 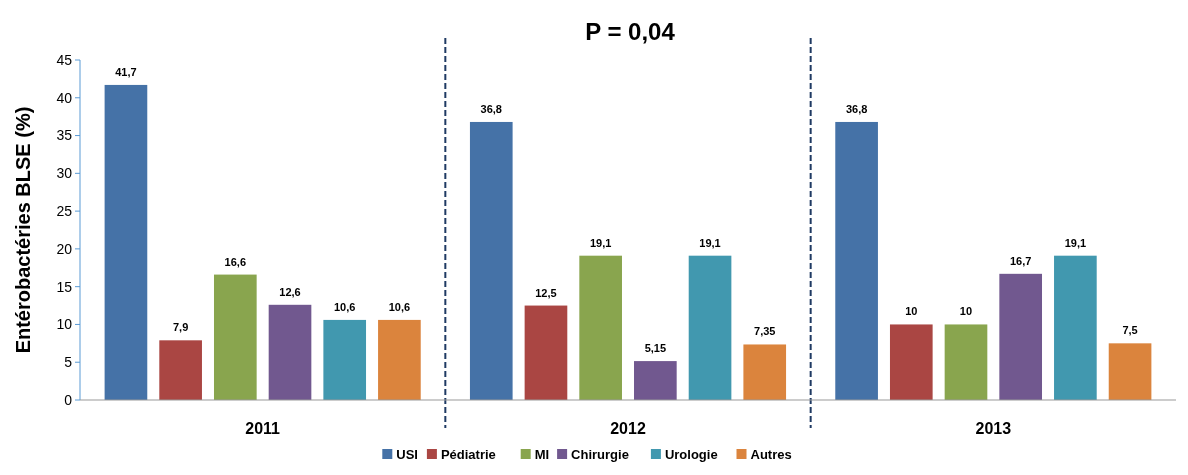 What do you see at coordinates (542, 454) in the screenshot?
I see `legend-label: MI` at bounding box center [542, 454].